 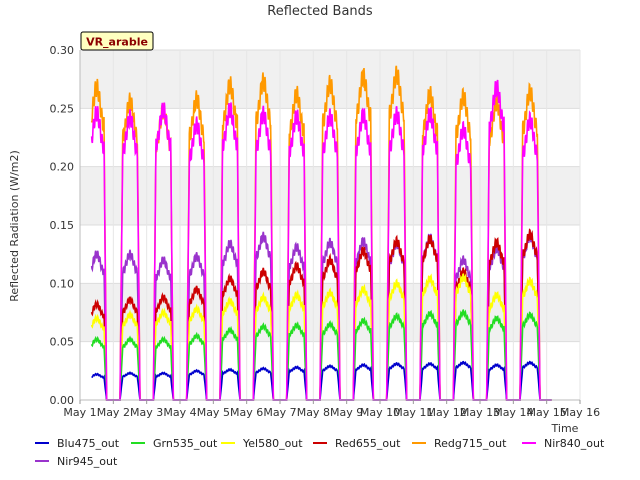 What do you see at coordinates (574, 443) in the screenshot?
I see `legend-label: Nir840_out` at bounding box center [574, 443].